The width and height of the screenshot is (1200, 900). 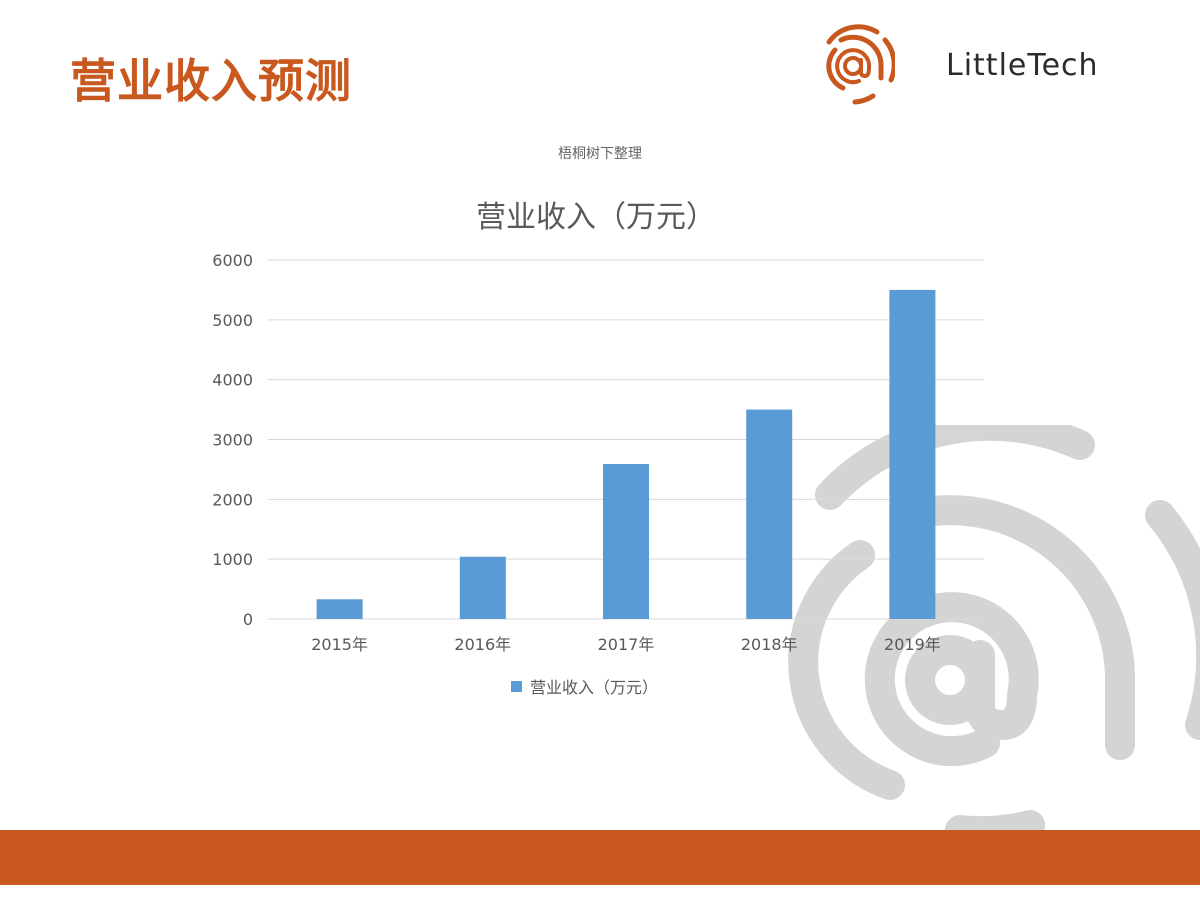 What do you see at coordinates (516, 686) in the screenshot?
I see `legend-swatch` at bounding box center [516, 686].